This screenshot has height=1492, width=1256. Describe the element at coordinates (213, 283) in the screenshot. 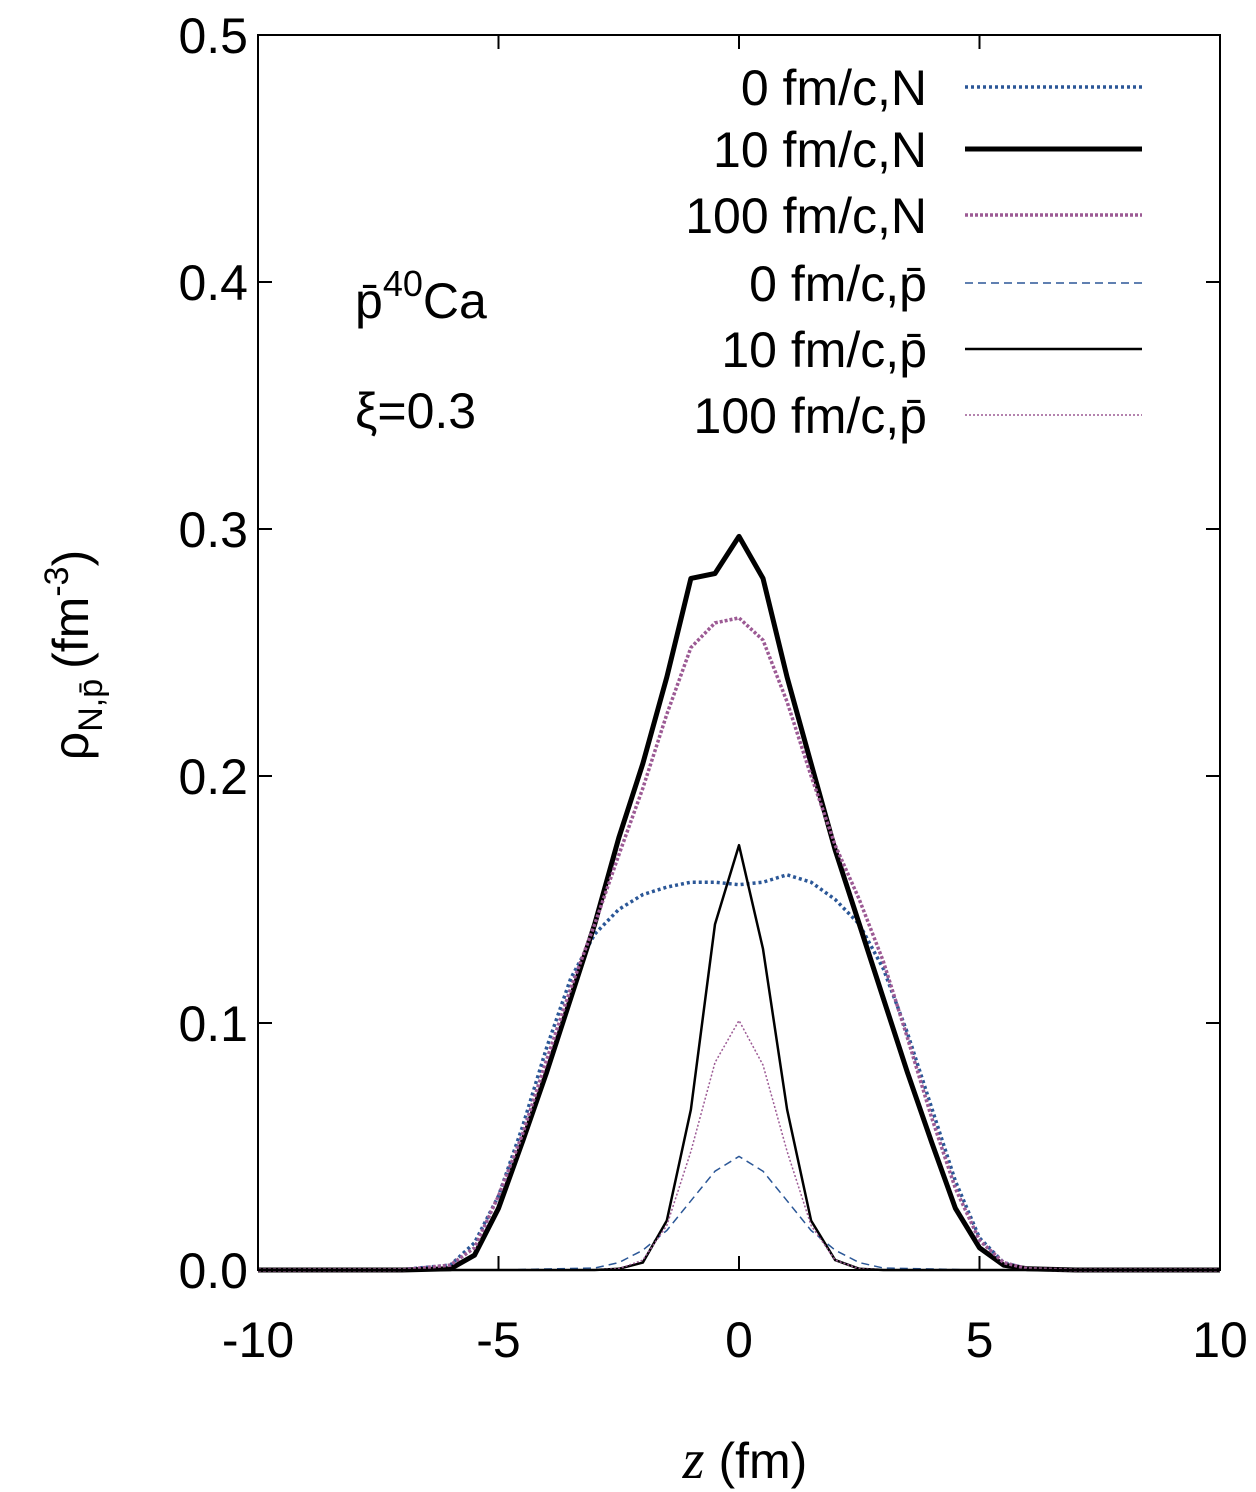

I see `y-tick-label: 0.4` at that location.